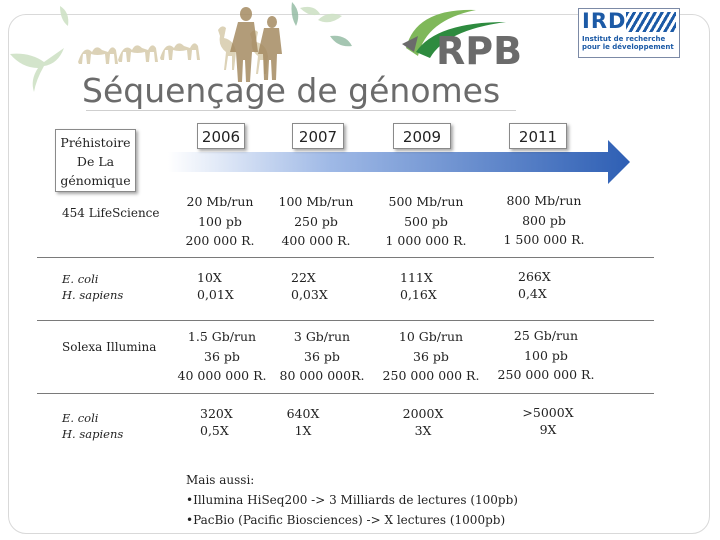 This screenshot has width=720, height=540. I want to click on cell-line: 200 000 R., so click(220, 240).